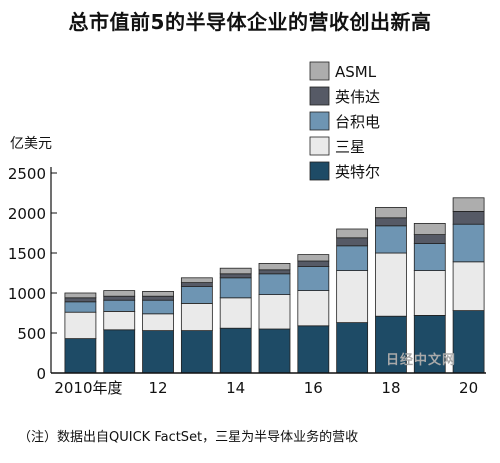 Image resolution: width=500 pixels, height=463 pixels. I want to click on x-tick-label: 14, so click(235, 388).